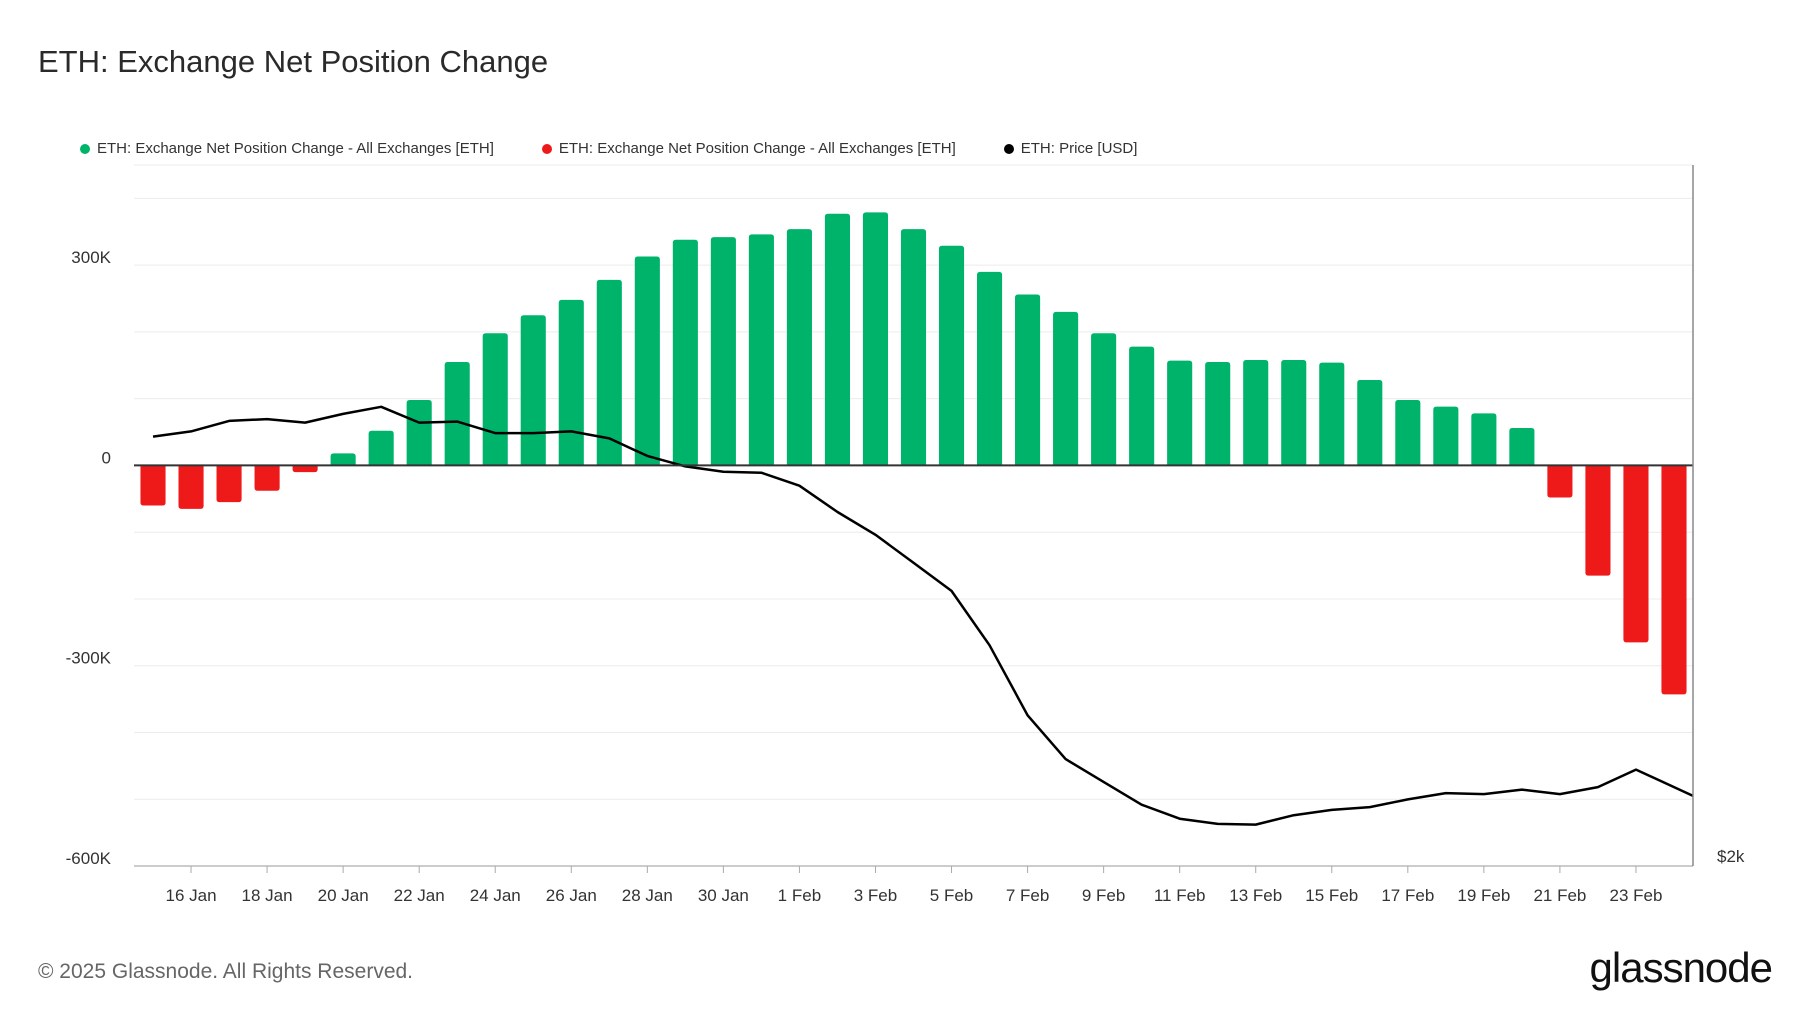  What do you see at coordinates (1731, 856) in the screenshot?
I see `y-right-tick-label: $2k` at bounding box center [1731, 856].